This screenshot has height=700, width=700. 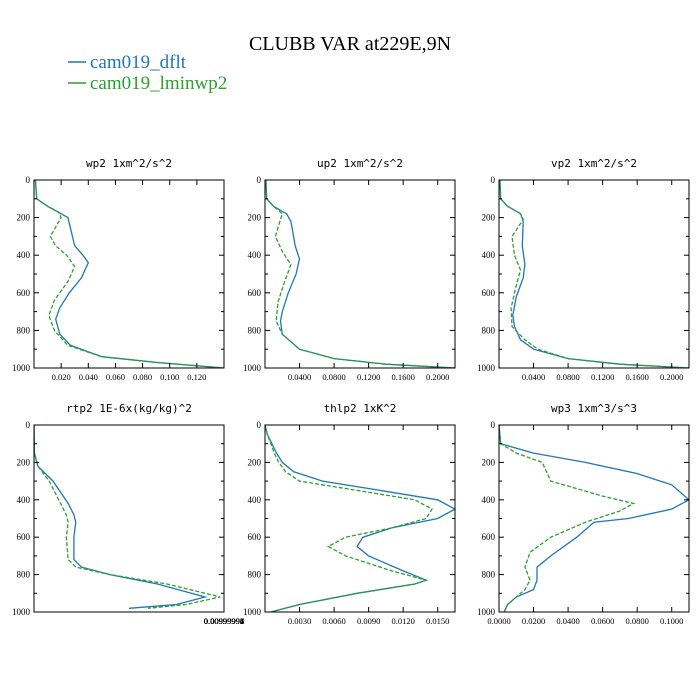 What do you see at coordinates (671, 621) in the screenshot?
I see `x-tick-label: 0.1000` at bounding box center [671, 621].